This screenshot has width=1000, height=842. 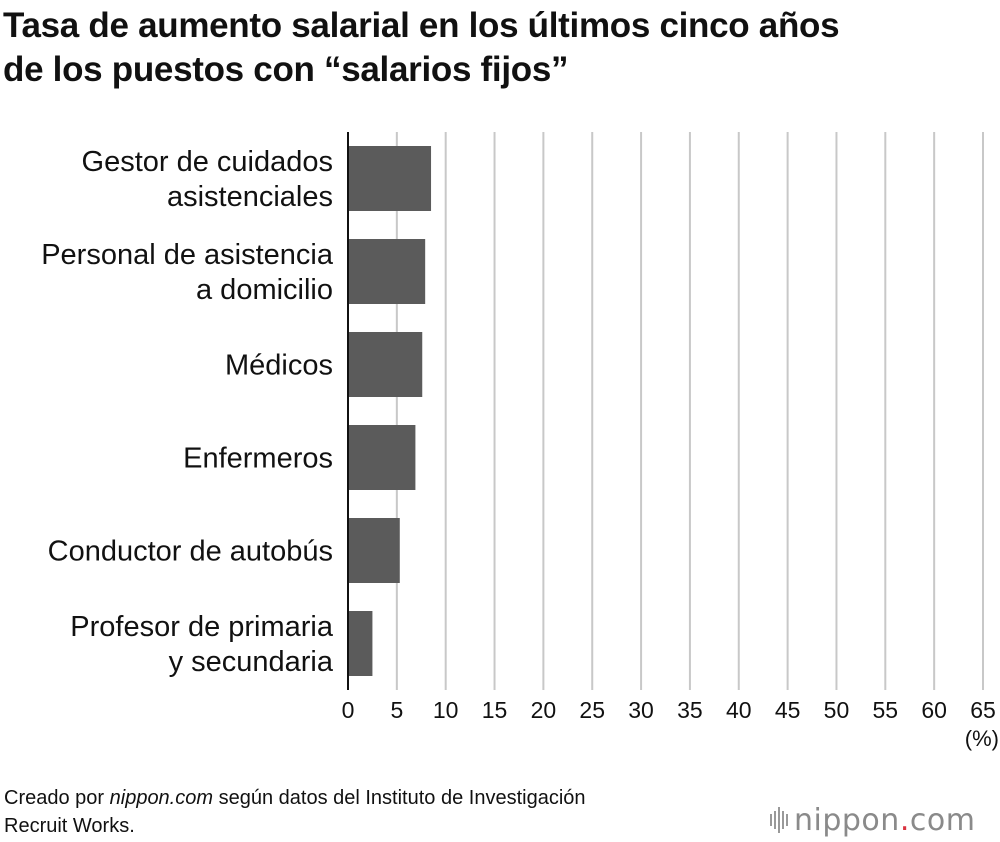 I want to click on logo-bars-icon, so click(x=779, y=820).